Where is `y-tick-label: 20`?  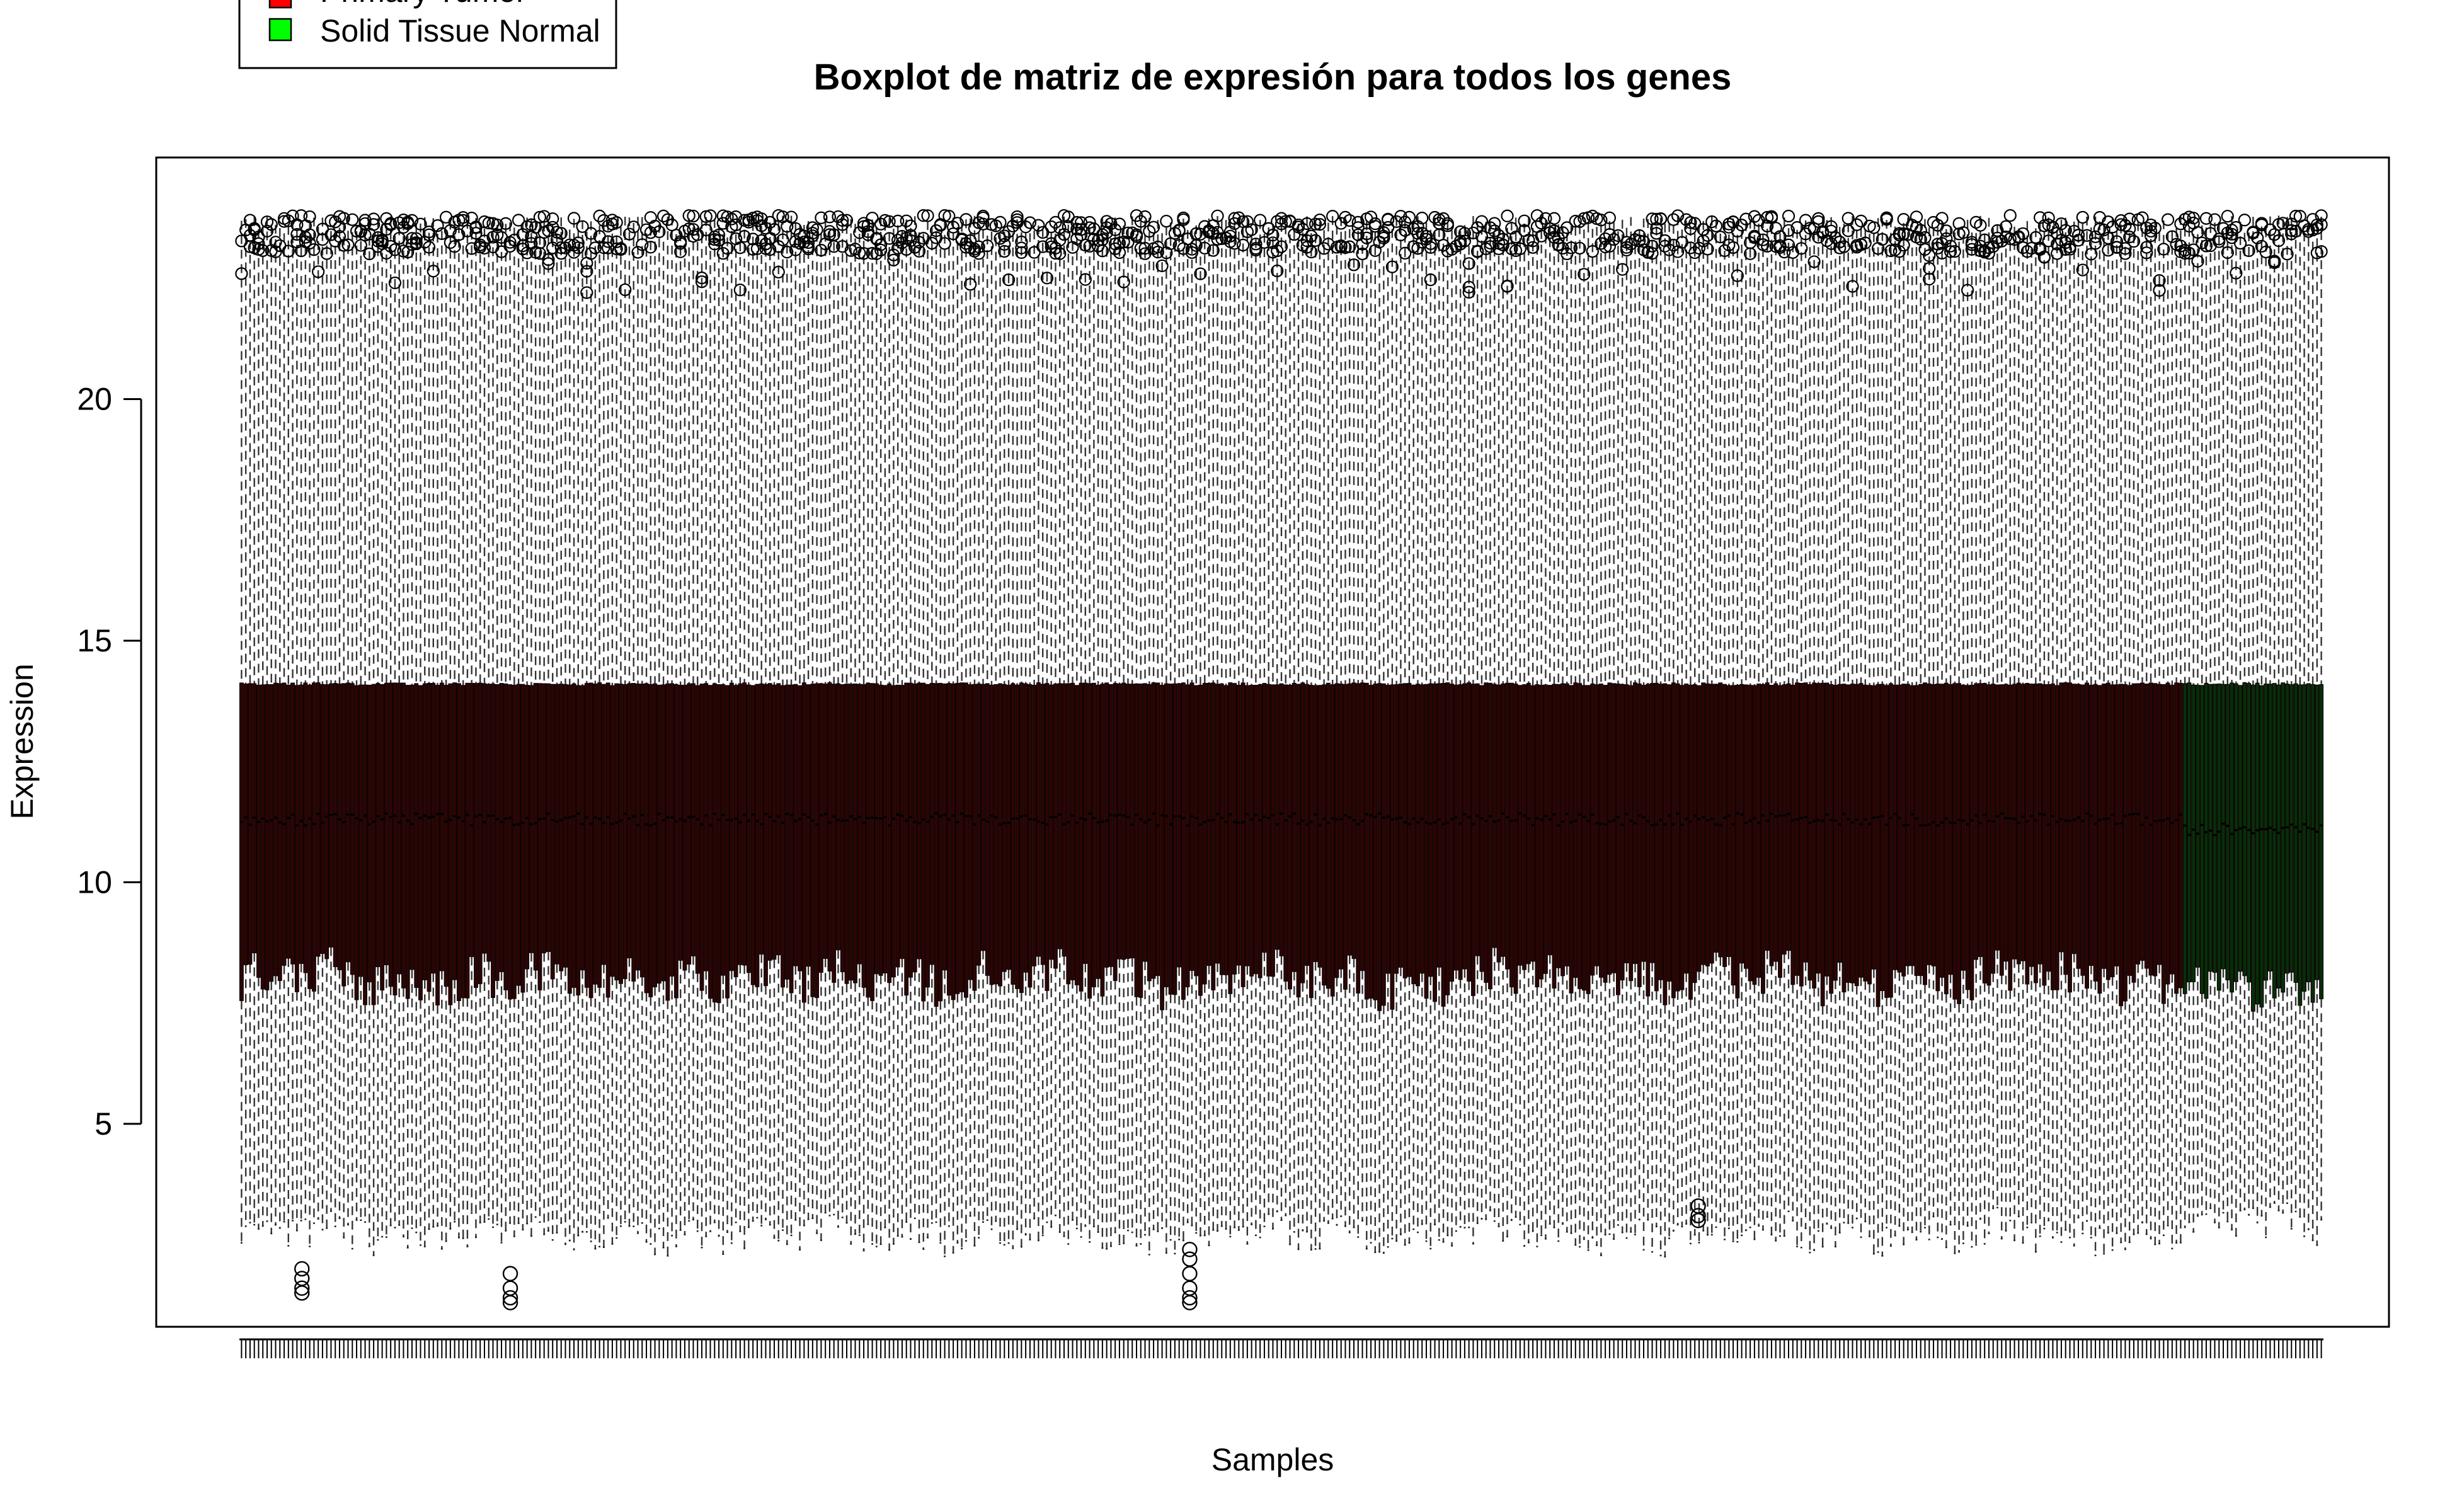
y-tick-label: 20 is located at coordinates (94, 398).